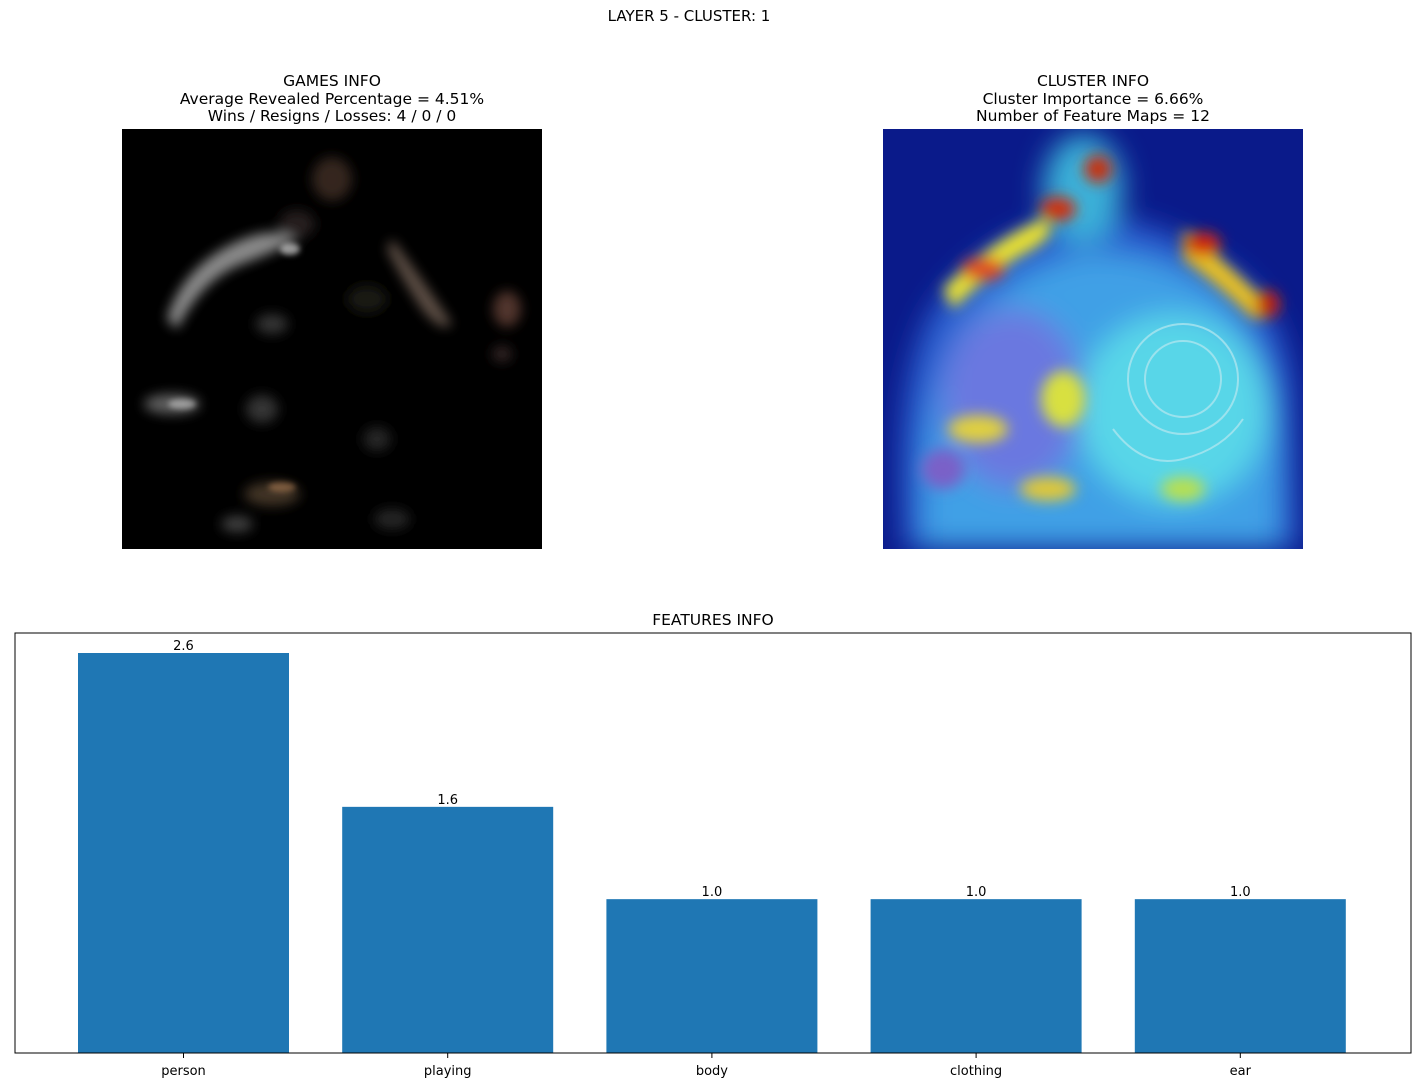  What do you see at coordinates (1093, 116) in the screenshot?
I see `cluster-info-feature-maps: Number of Feature Maps = 12` at bounding box center [1093, 116].